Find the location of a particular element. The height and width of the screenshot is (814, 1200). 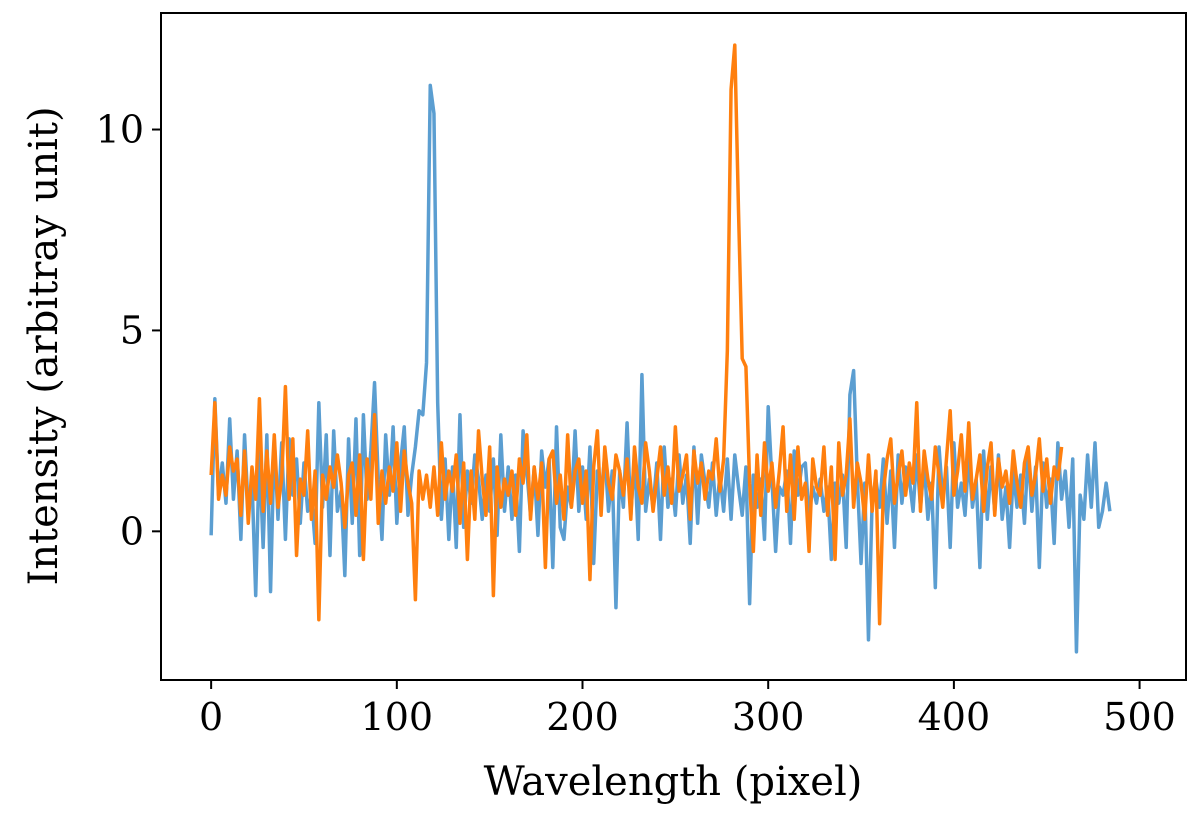

y-tick-label: 10 is located at coordinates (120, 130).